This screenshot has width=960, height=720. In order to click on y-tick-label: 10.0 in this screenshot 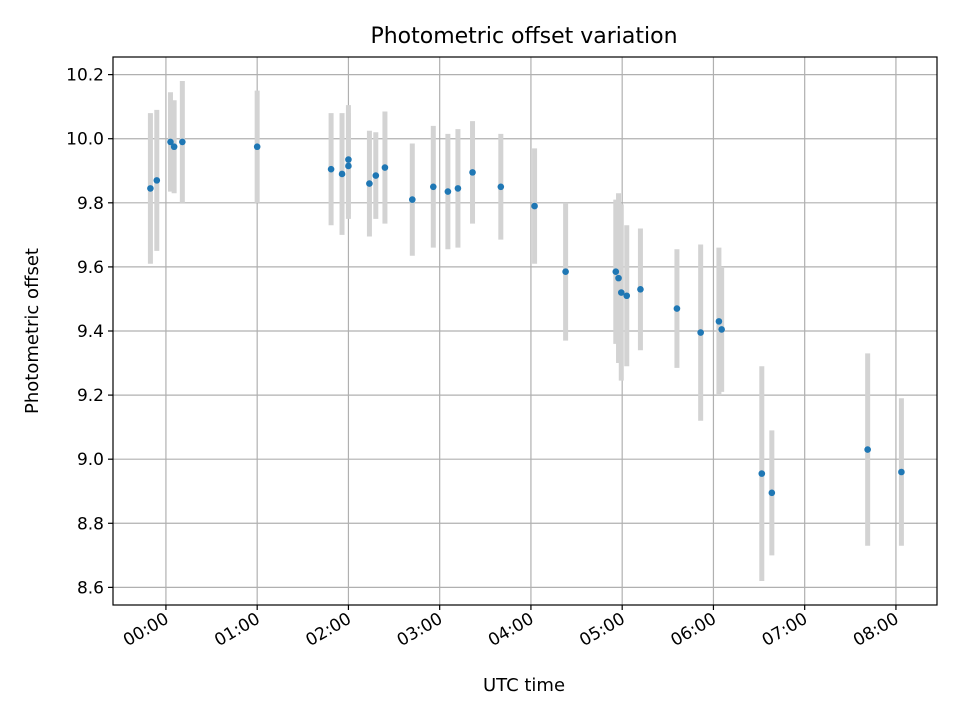, I will do `click(85, 140)`.